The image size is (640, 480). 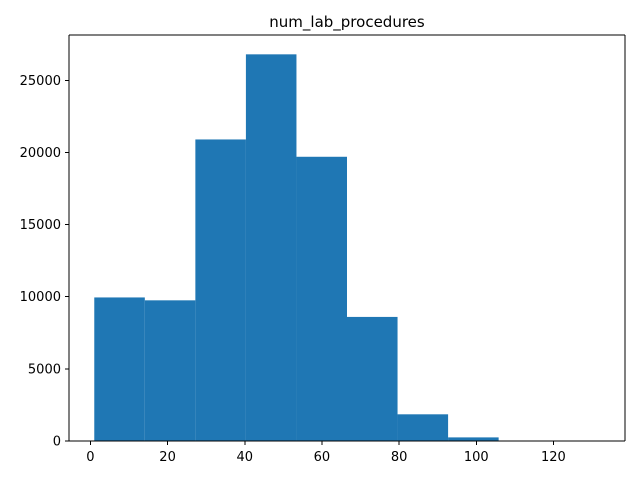 What do you see at coordinates (44, 369) in the screenshot?
I see `y-tick-label: 5000` at bounding box center [44, 369].